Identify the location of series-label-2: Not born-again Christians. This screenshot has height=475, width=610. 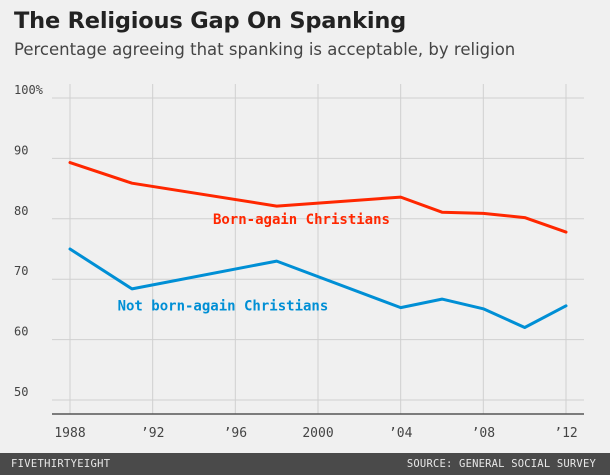
(223, 307).